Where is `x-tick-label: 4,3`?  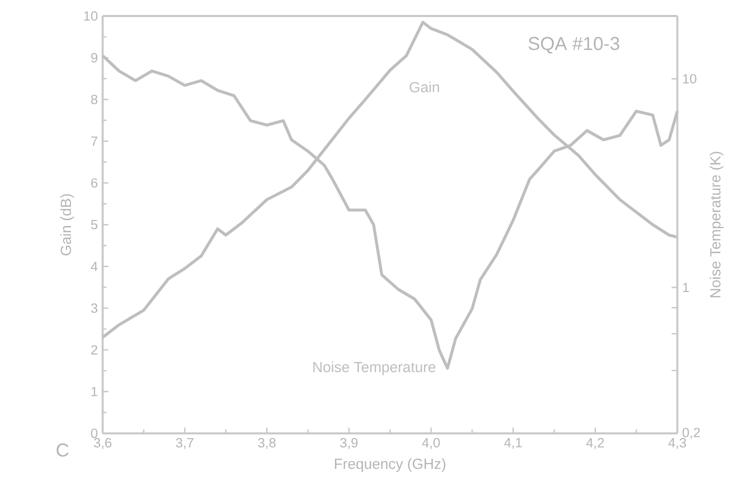
x-tick-label: 4,3 is located at coordinates (677, 444).